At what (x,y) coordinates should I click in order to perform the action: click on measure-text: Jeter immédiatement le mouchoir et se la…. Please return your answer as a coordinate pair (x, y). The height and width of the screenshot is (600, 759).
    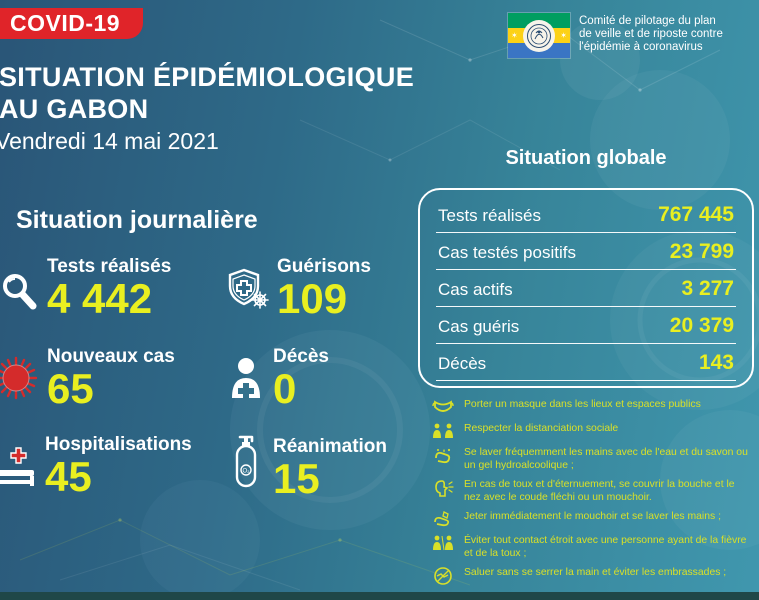
    Looking at the image, I should click on (592, 516).